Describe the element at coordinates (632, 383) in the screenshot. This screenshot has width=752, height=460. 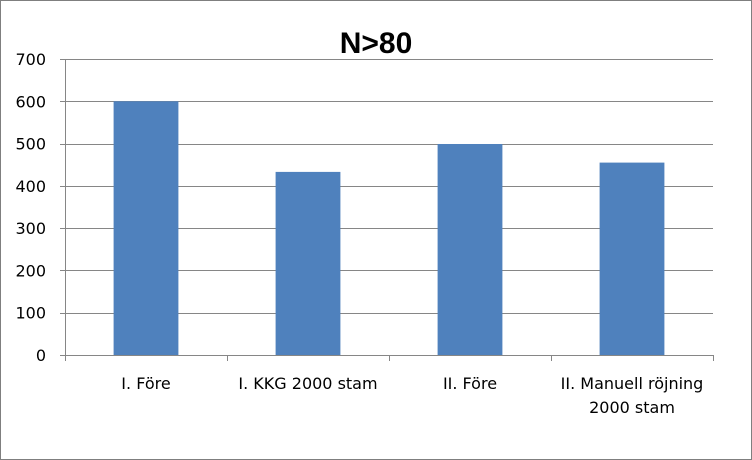
I see `x-category-label: II. Manuell röjning` at that location.